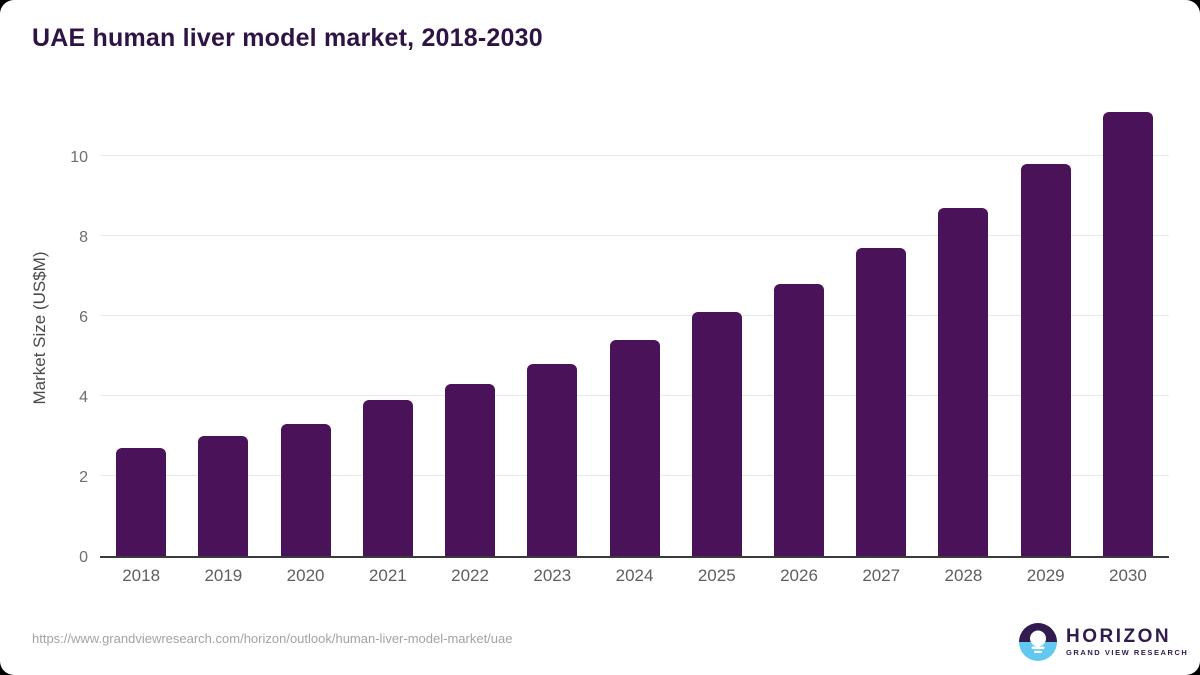  I want to click on bar-slot-2024, so click(634, 327).